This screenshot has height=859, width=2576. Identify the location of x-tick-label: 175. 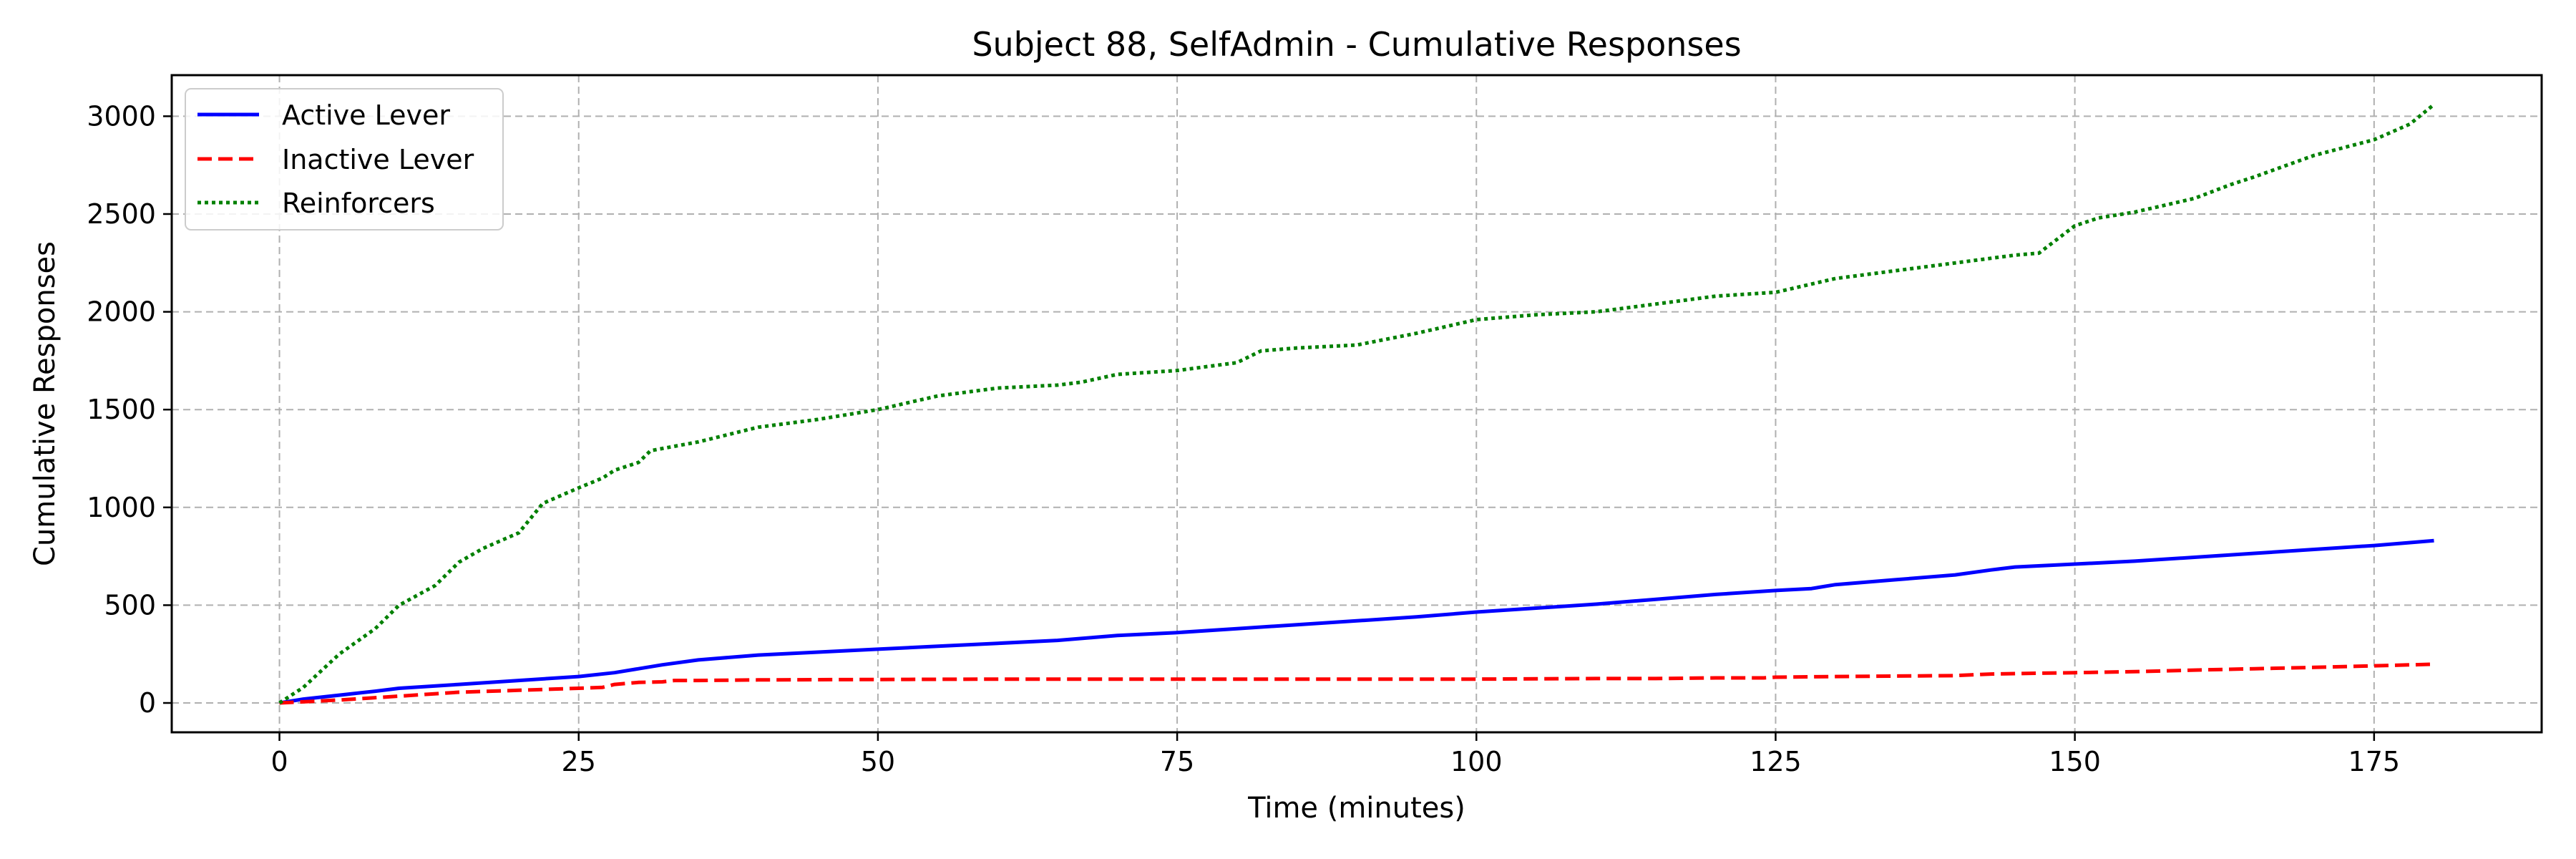
(2374, 761).